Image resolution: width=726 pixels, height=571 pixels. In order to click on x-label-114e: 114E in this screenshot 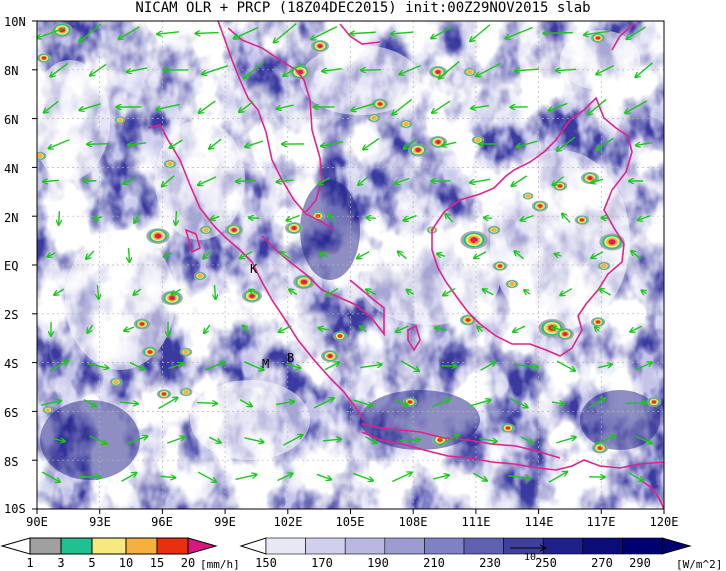, I will do `click(539, 522)`.